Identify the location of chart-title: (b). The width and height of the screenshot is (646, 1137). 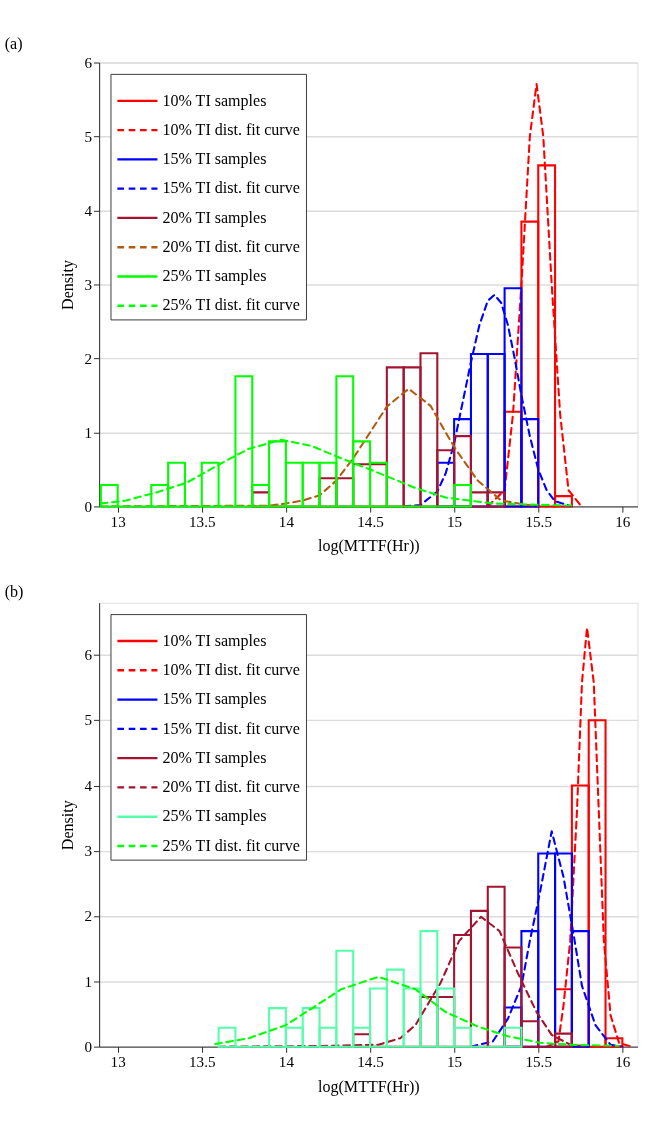
(14, 592).